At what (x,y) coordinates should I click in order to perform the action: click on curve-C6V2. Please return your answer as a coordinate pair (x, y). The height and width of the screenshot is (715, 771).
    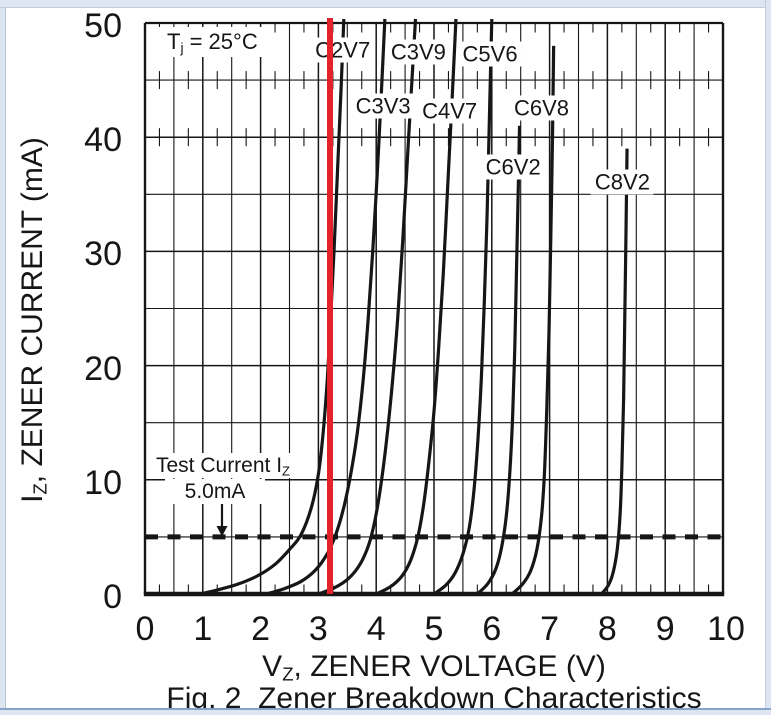
    Looking at the image, I should click on (499, 360).